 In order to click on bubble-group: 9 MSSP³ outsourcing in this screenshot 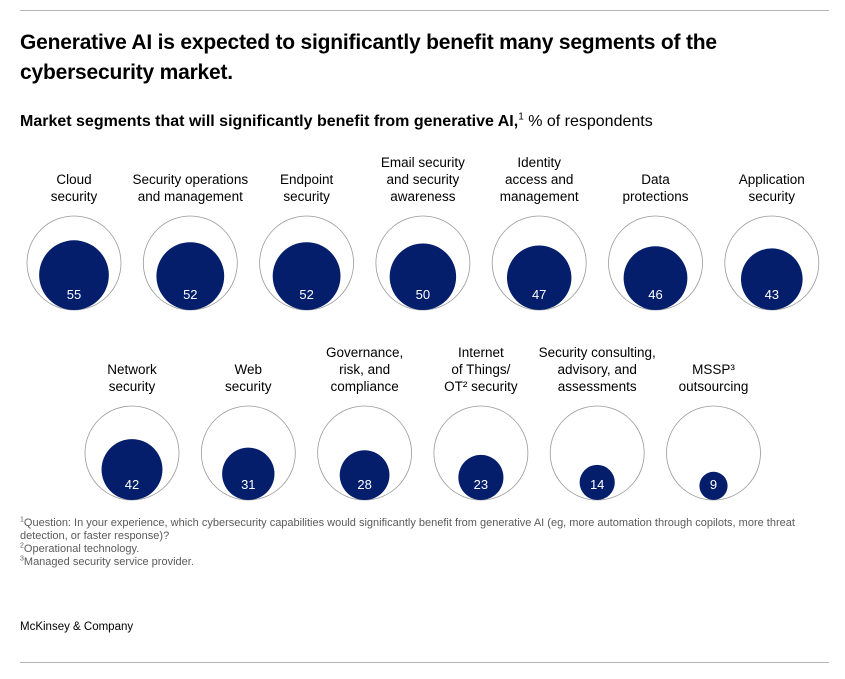, I will do `click(713, 431)`.